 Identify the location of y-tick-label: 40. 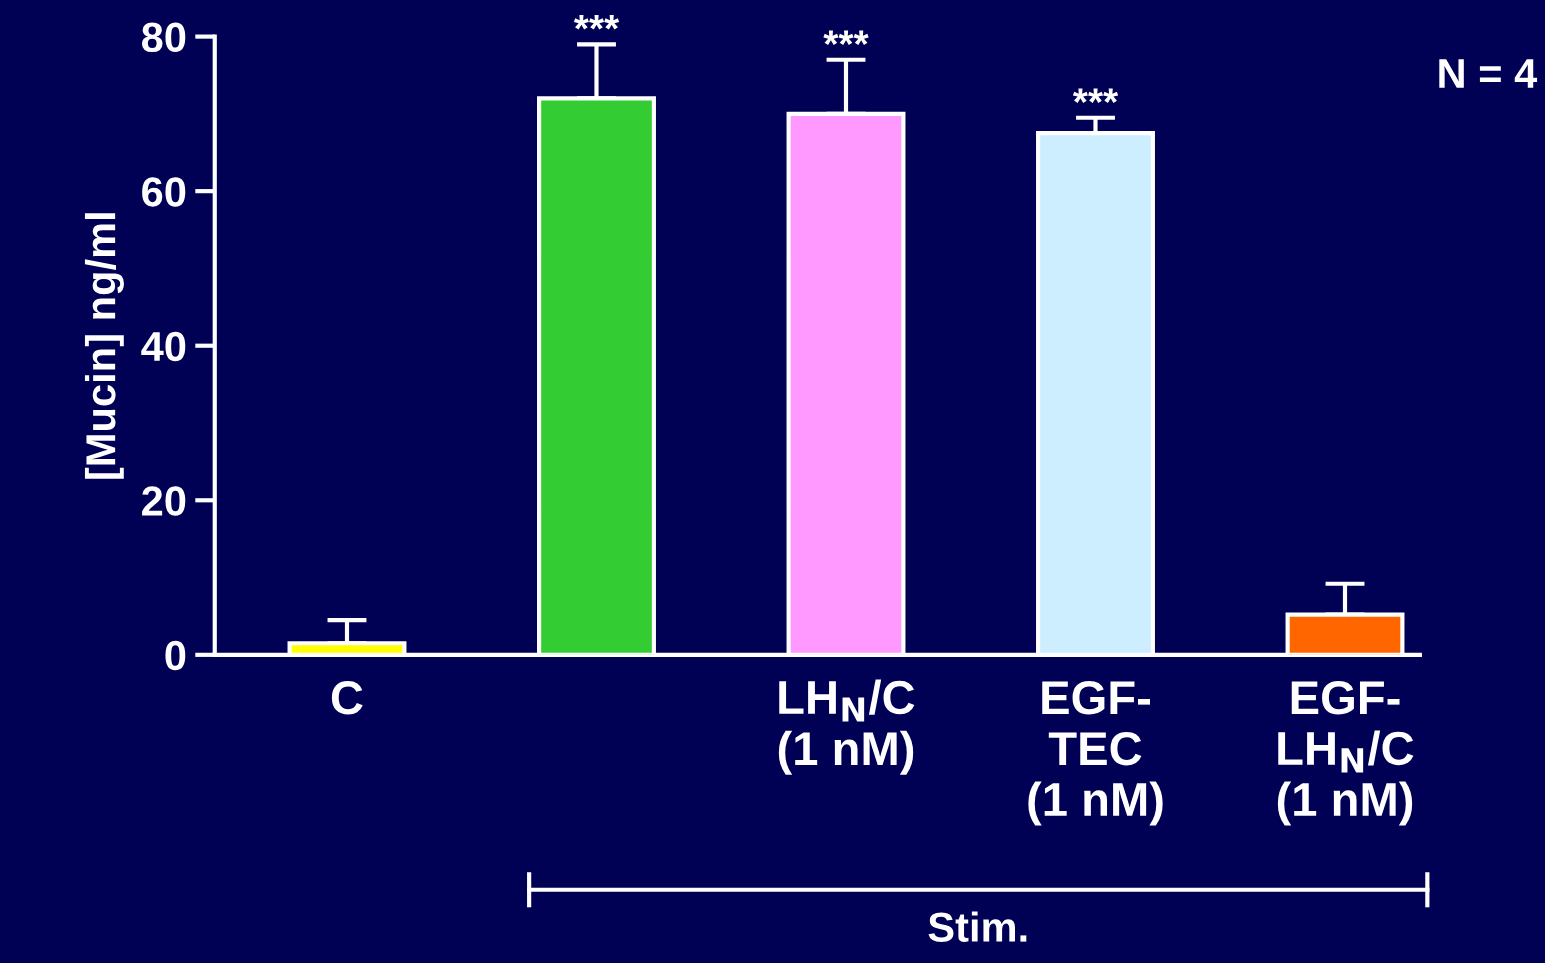
(163, 346).